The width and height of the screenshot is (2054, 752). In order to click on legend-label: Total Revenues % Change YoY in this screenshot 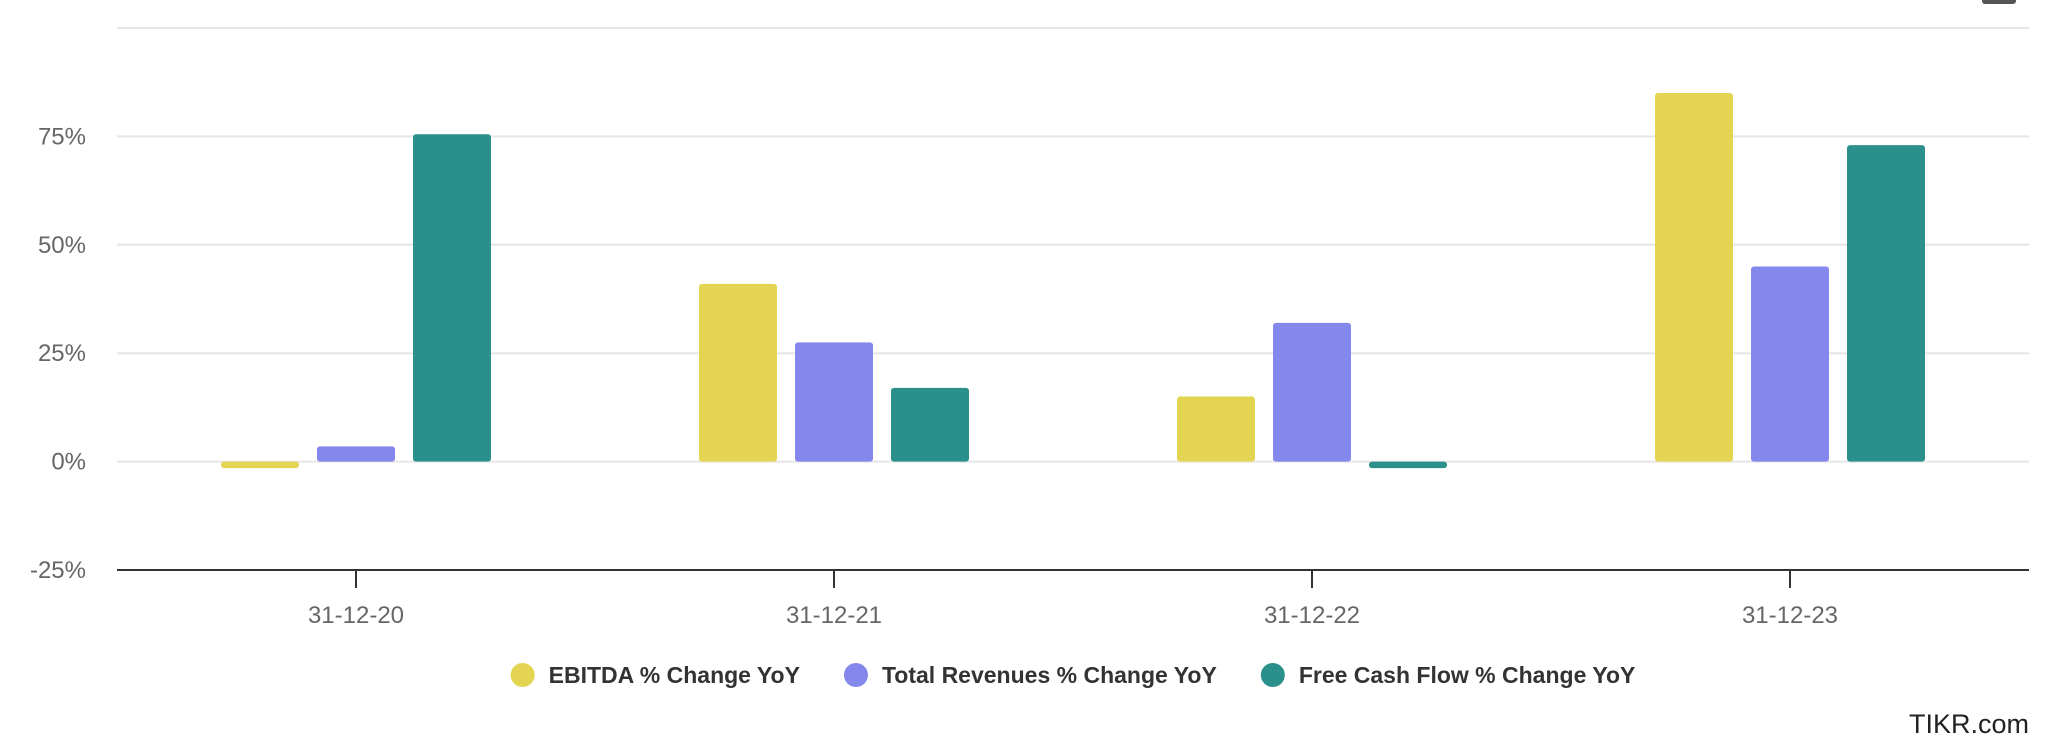, I will do `click(1049, 675)`.